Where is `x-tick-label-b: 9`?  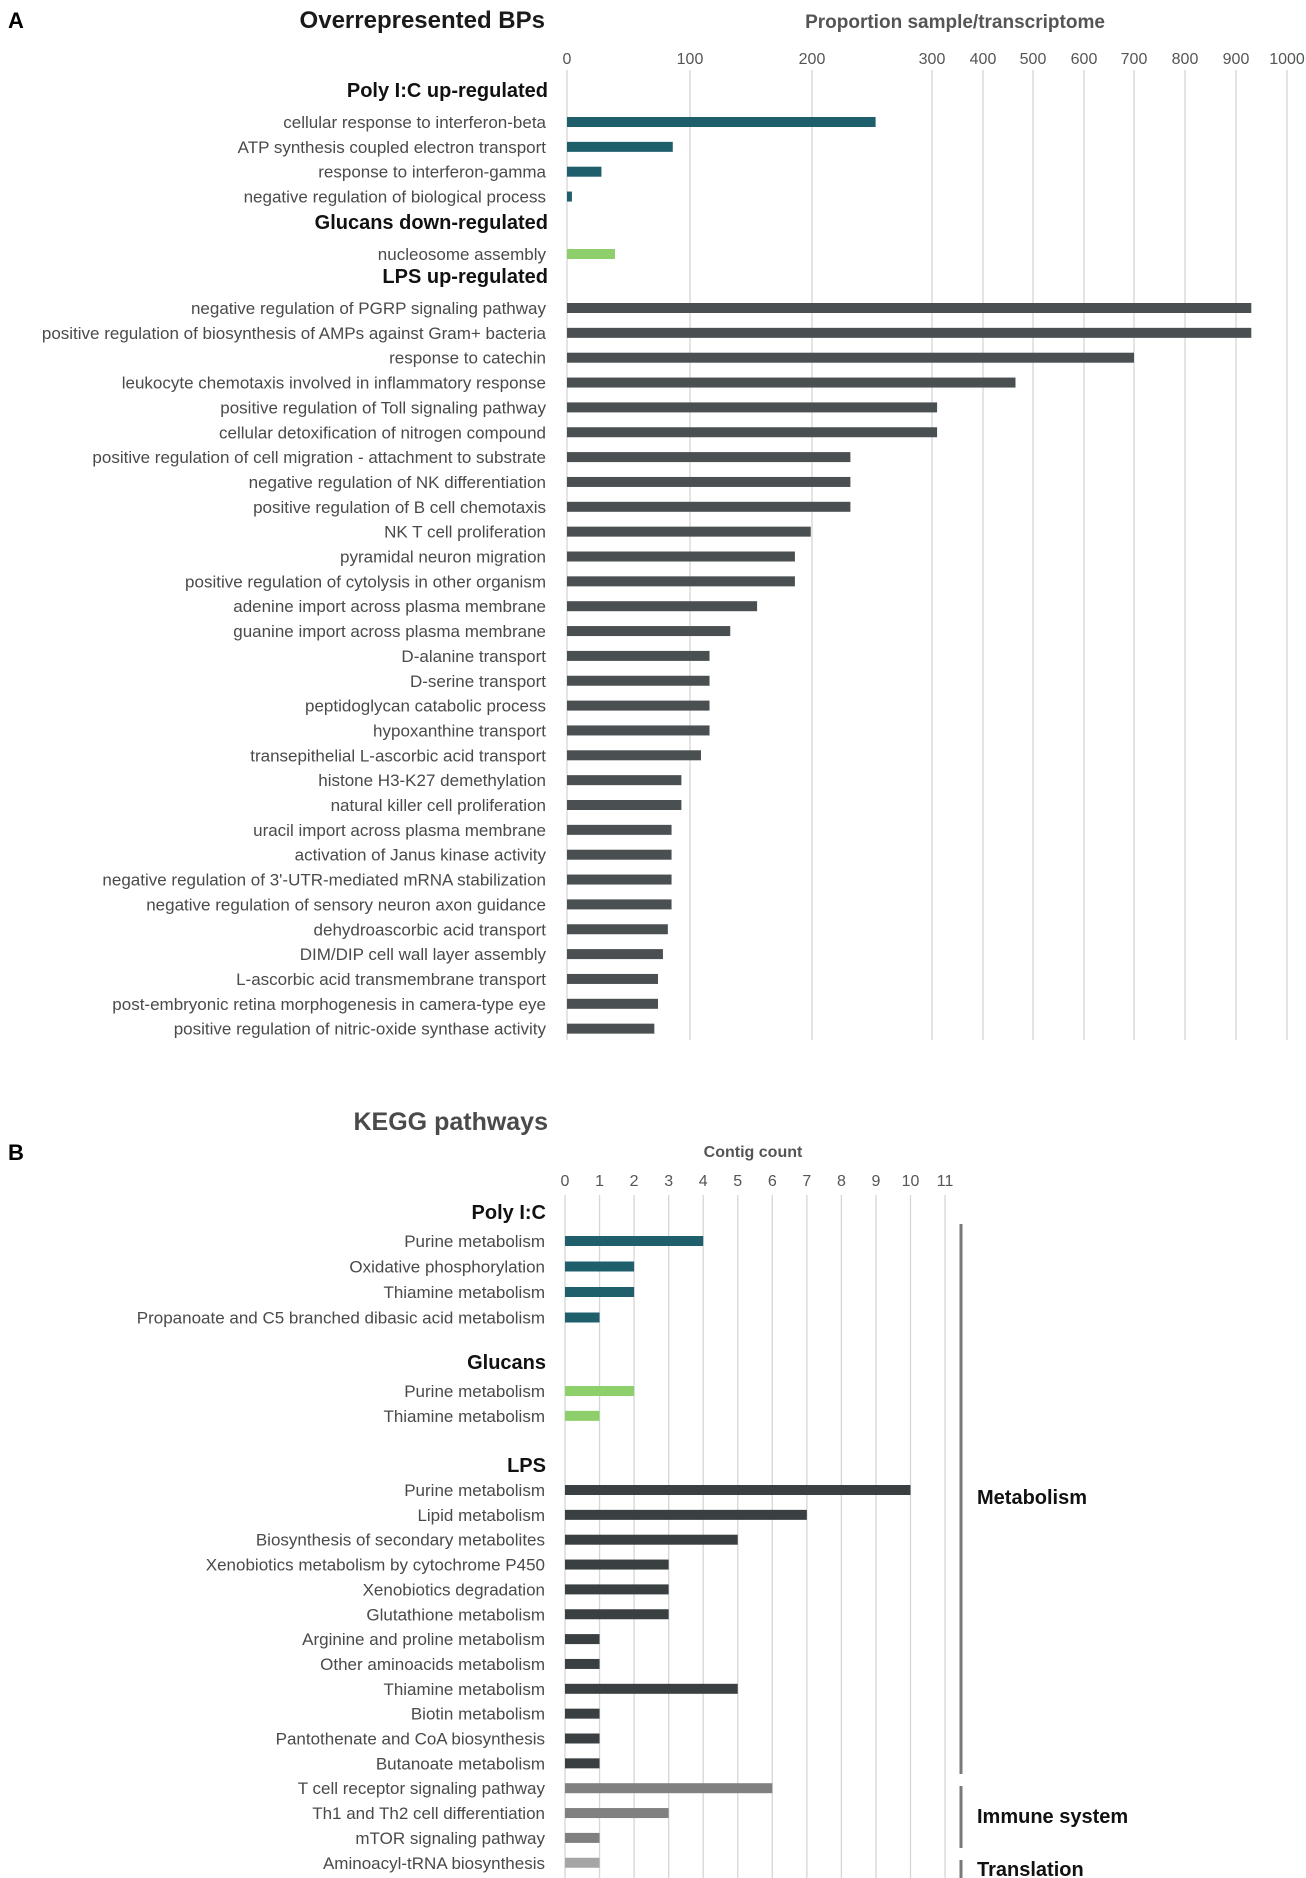
x-tick-label-b: 9 is located at coordinates (875, 1181).